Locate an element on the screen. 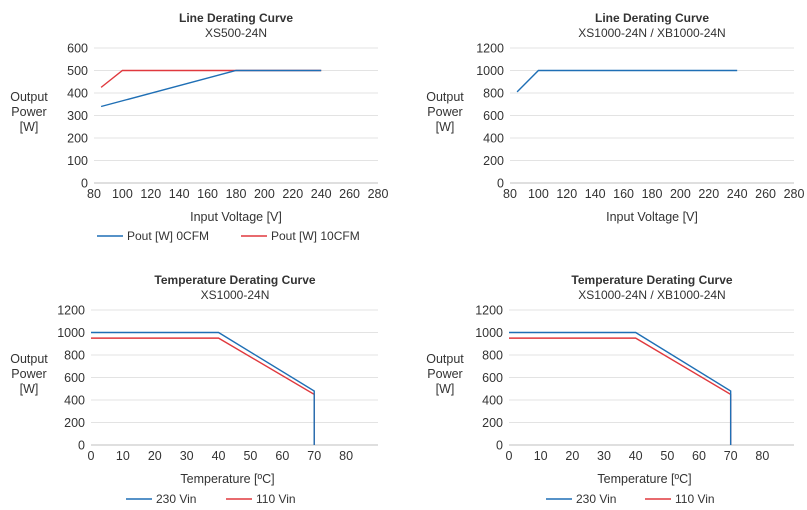  series-line-pout-w-10cfm is located at coordinates (211, 78).